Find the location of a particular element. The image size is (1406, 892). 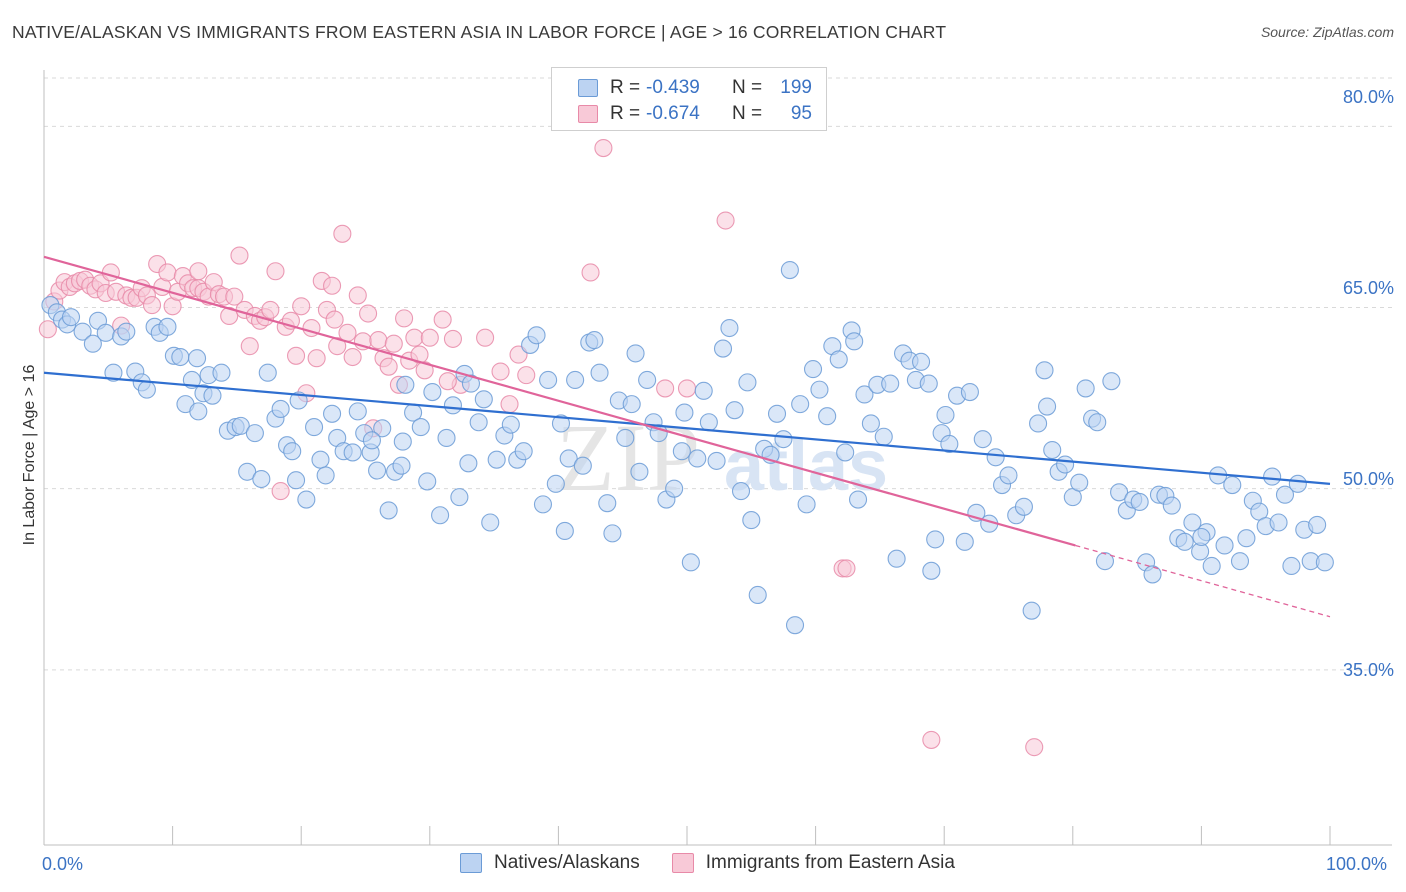

legend-label-natives: Natives/Alaskans is located at coordinates (567, 862).